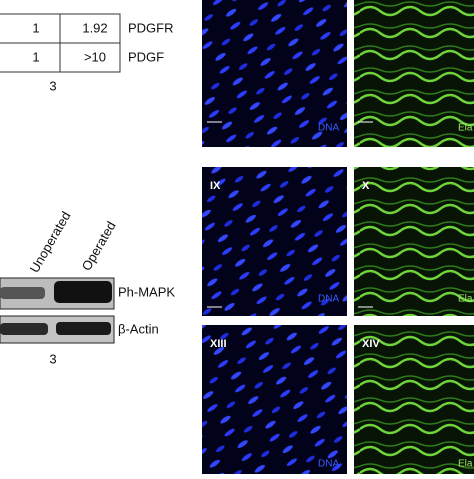 Image resolution: width=474 pixels, height=479 pixels. I want to click on lane-label: Unoperated, so click(50, 242).